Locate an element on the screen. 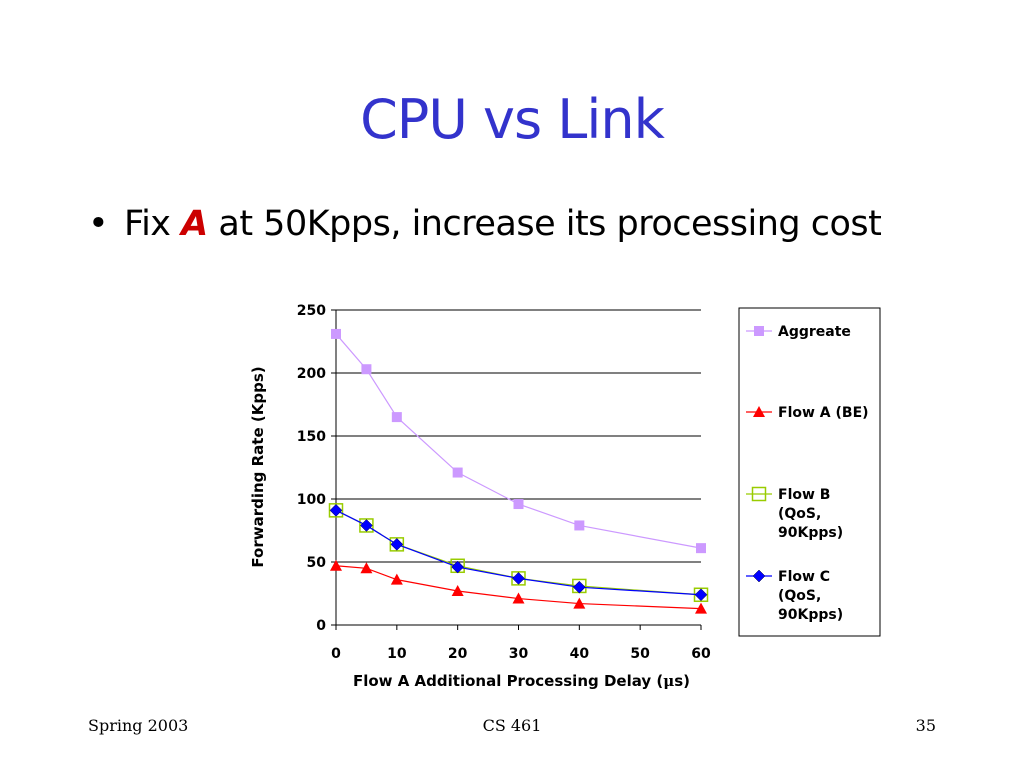 The height and width of the screenshot is (772, 1024). y-axis-label: Forwarding Rate (Kpps) is located at coordinates (258, 466).